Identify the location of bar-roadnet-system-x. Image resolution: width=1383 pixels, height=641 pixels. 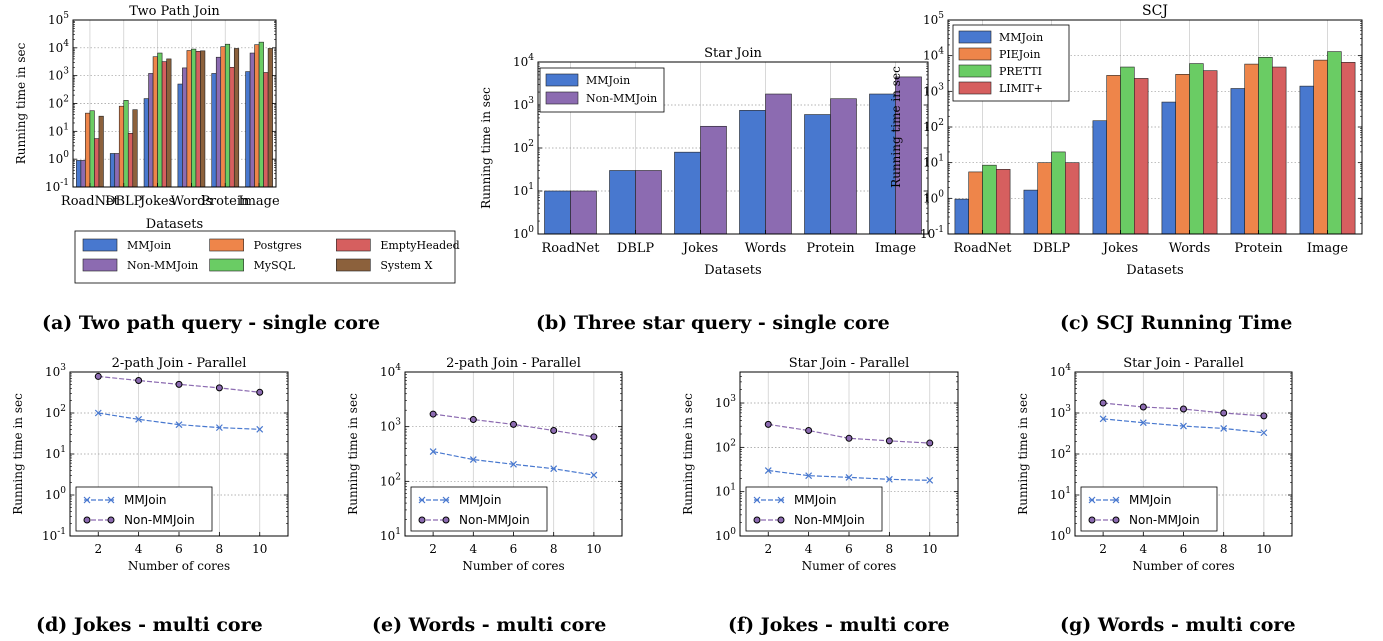
(101, 151).